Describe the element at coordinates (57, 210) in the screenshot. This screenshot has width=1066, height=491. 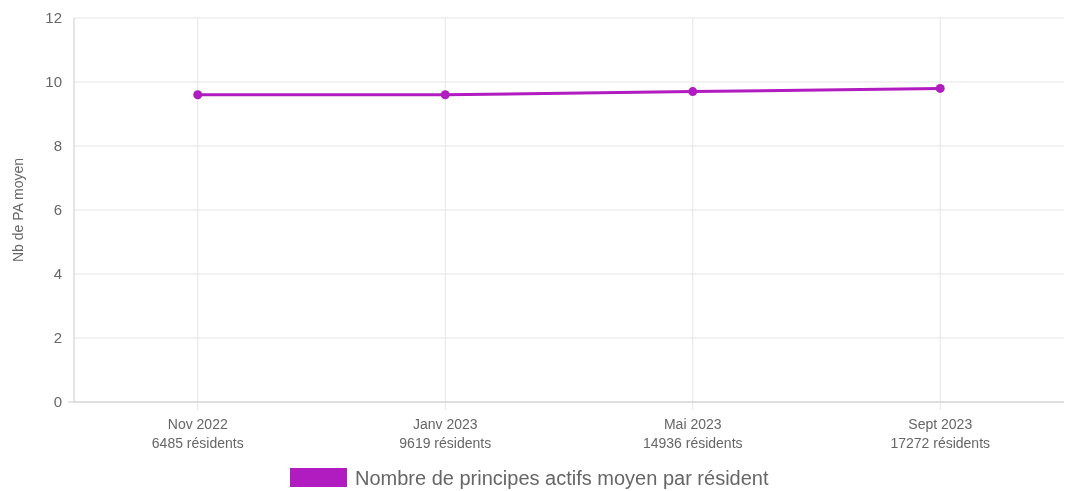
I see `y-tick-label: 6` at that location.